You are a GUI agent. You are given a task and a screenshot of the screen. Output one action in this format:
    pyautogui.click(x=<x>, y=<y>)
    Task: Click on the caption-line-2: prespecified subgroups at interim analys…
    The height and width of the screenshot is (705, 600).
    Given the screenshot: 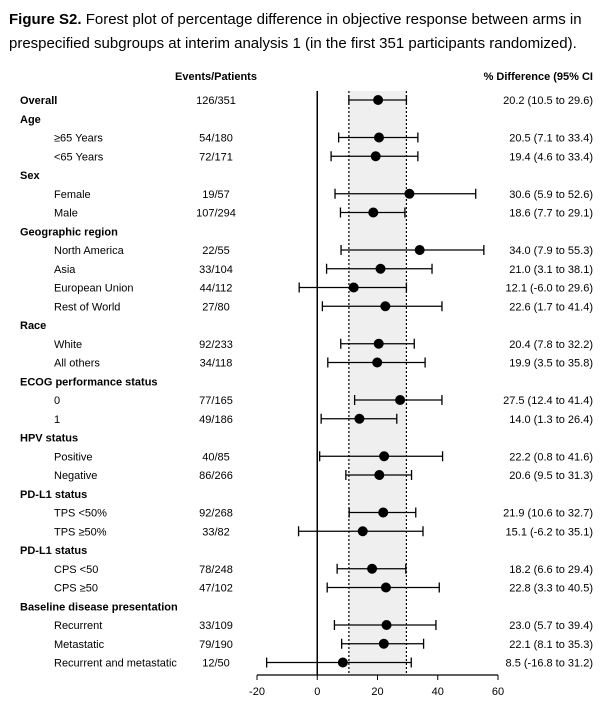 What is the action you would take?
    pyautogui.click(x=293, y=43)
    